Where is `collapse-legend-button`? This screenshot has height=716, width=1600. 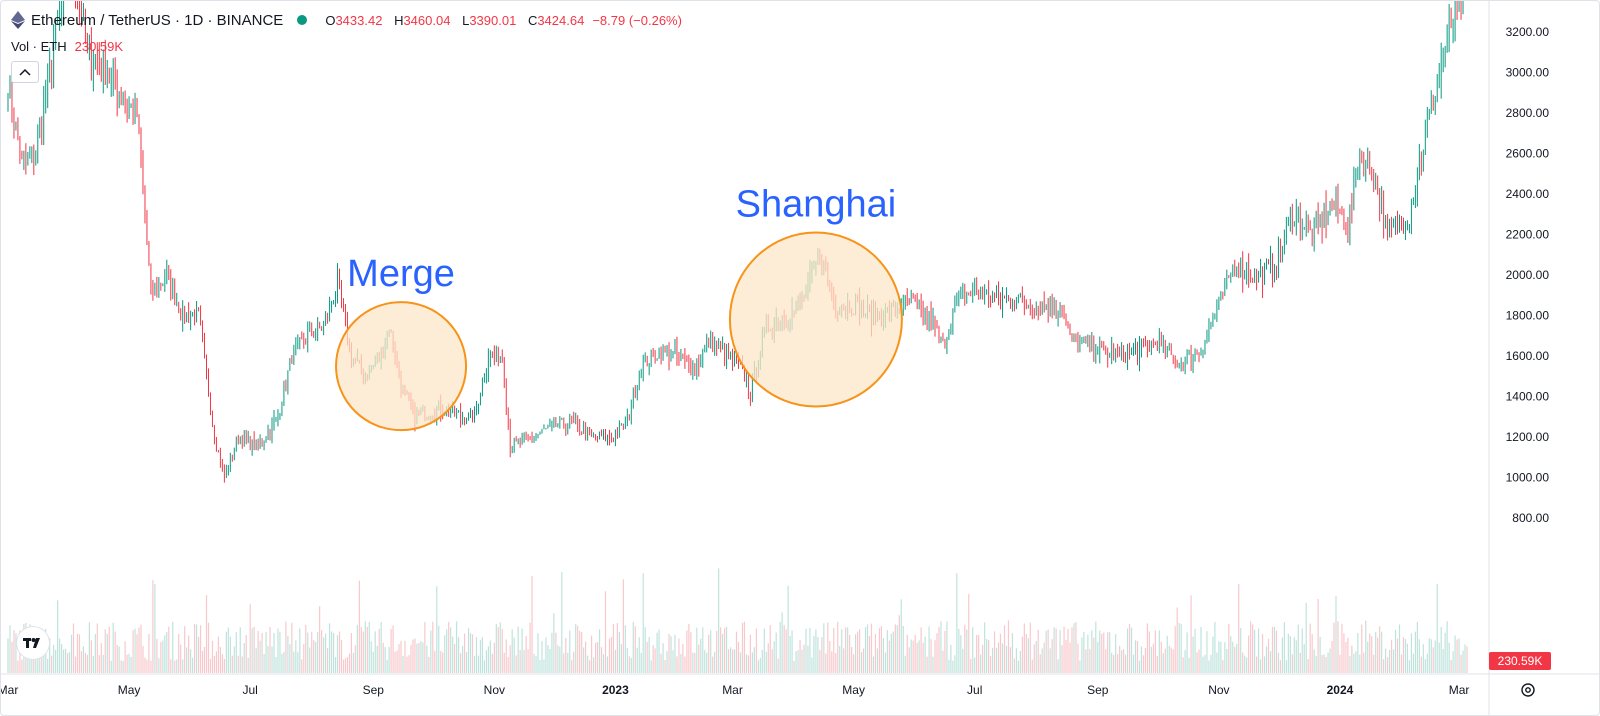
collapse-legend-button is located at coordinates (25, 72).